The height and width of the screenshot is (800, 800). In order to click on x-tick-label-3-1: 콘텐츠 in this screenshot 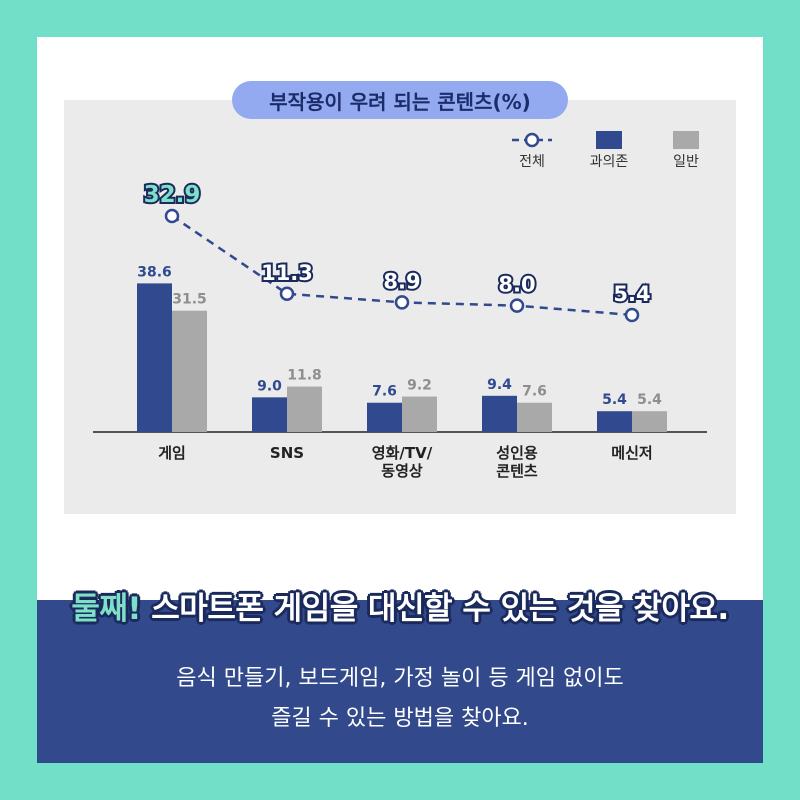, I will do `click(517, 471)`.